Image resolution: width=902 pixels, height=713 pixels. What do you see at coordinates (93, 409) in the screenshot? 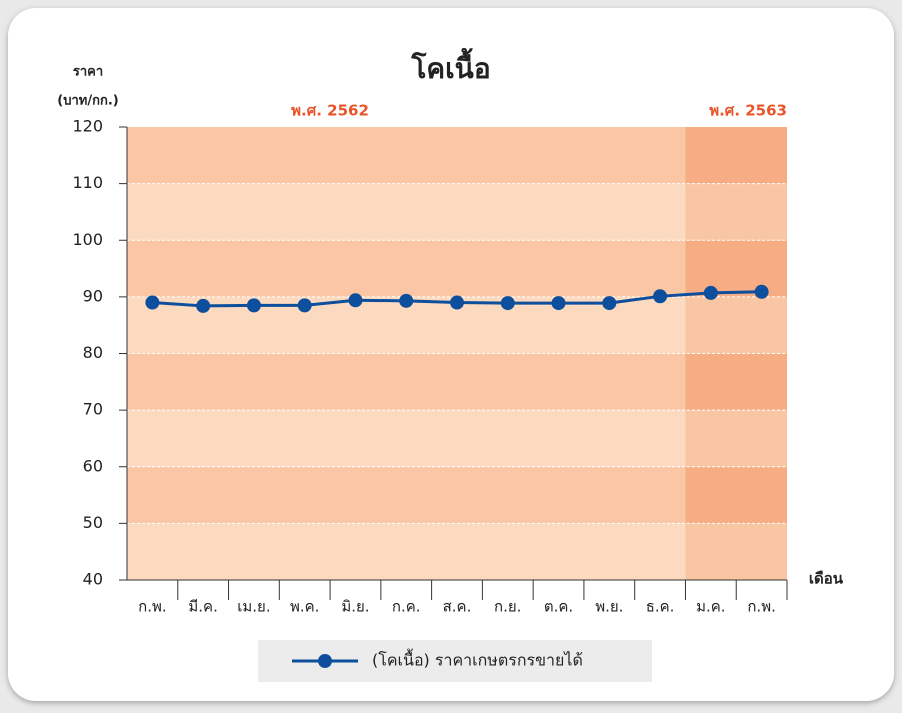
I see `y-tick-label: 70` at bounding box center [93, 409].